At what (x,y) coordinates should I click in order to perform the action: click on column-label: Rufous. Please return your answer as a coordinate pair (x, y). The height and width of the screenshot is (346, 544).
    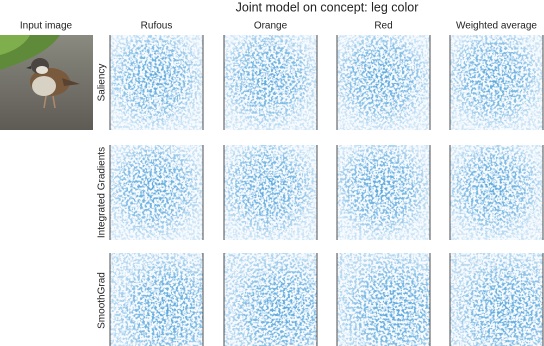
    Looking at the image, I should click on (157, 26).